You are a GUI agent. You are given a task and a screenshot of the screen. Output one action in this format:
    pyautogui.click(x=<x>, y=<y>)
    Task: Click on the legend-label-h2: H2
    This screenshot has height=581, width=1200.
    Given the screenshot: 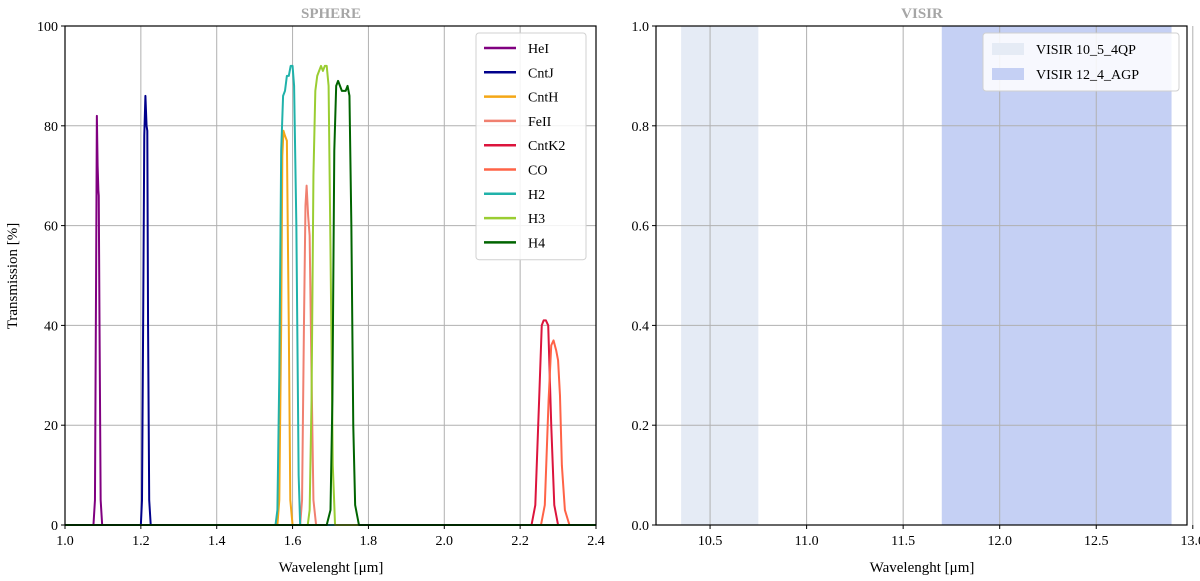 What is the action you would take?
    pyautogui.click(x=536, y=195)
    